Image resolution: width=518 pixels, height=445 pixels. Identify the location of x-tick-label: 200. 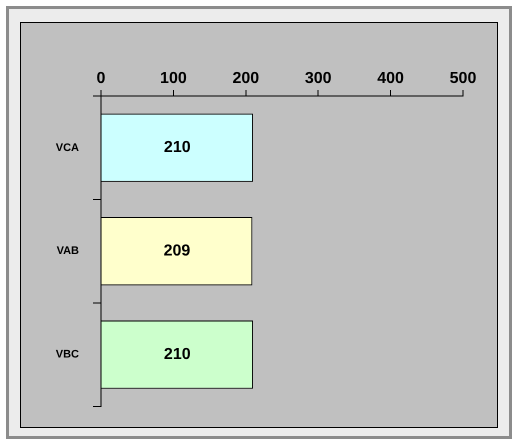
(246, 78).